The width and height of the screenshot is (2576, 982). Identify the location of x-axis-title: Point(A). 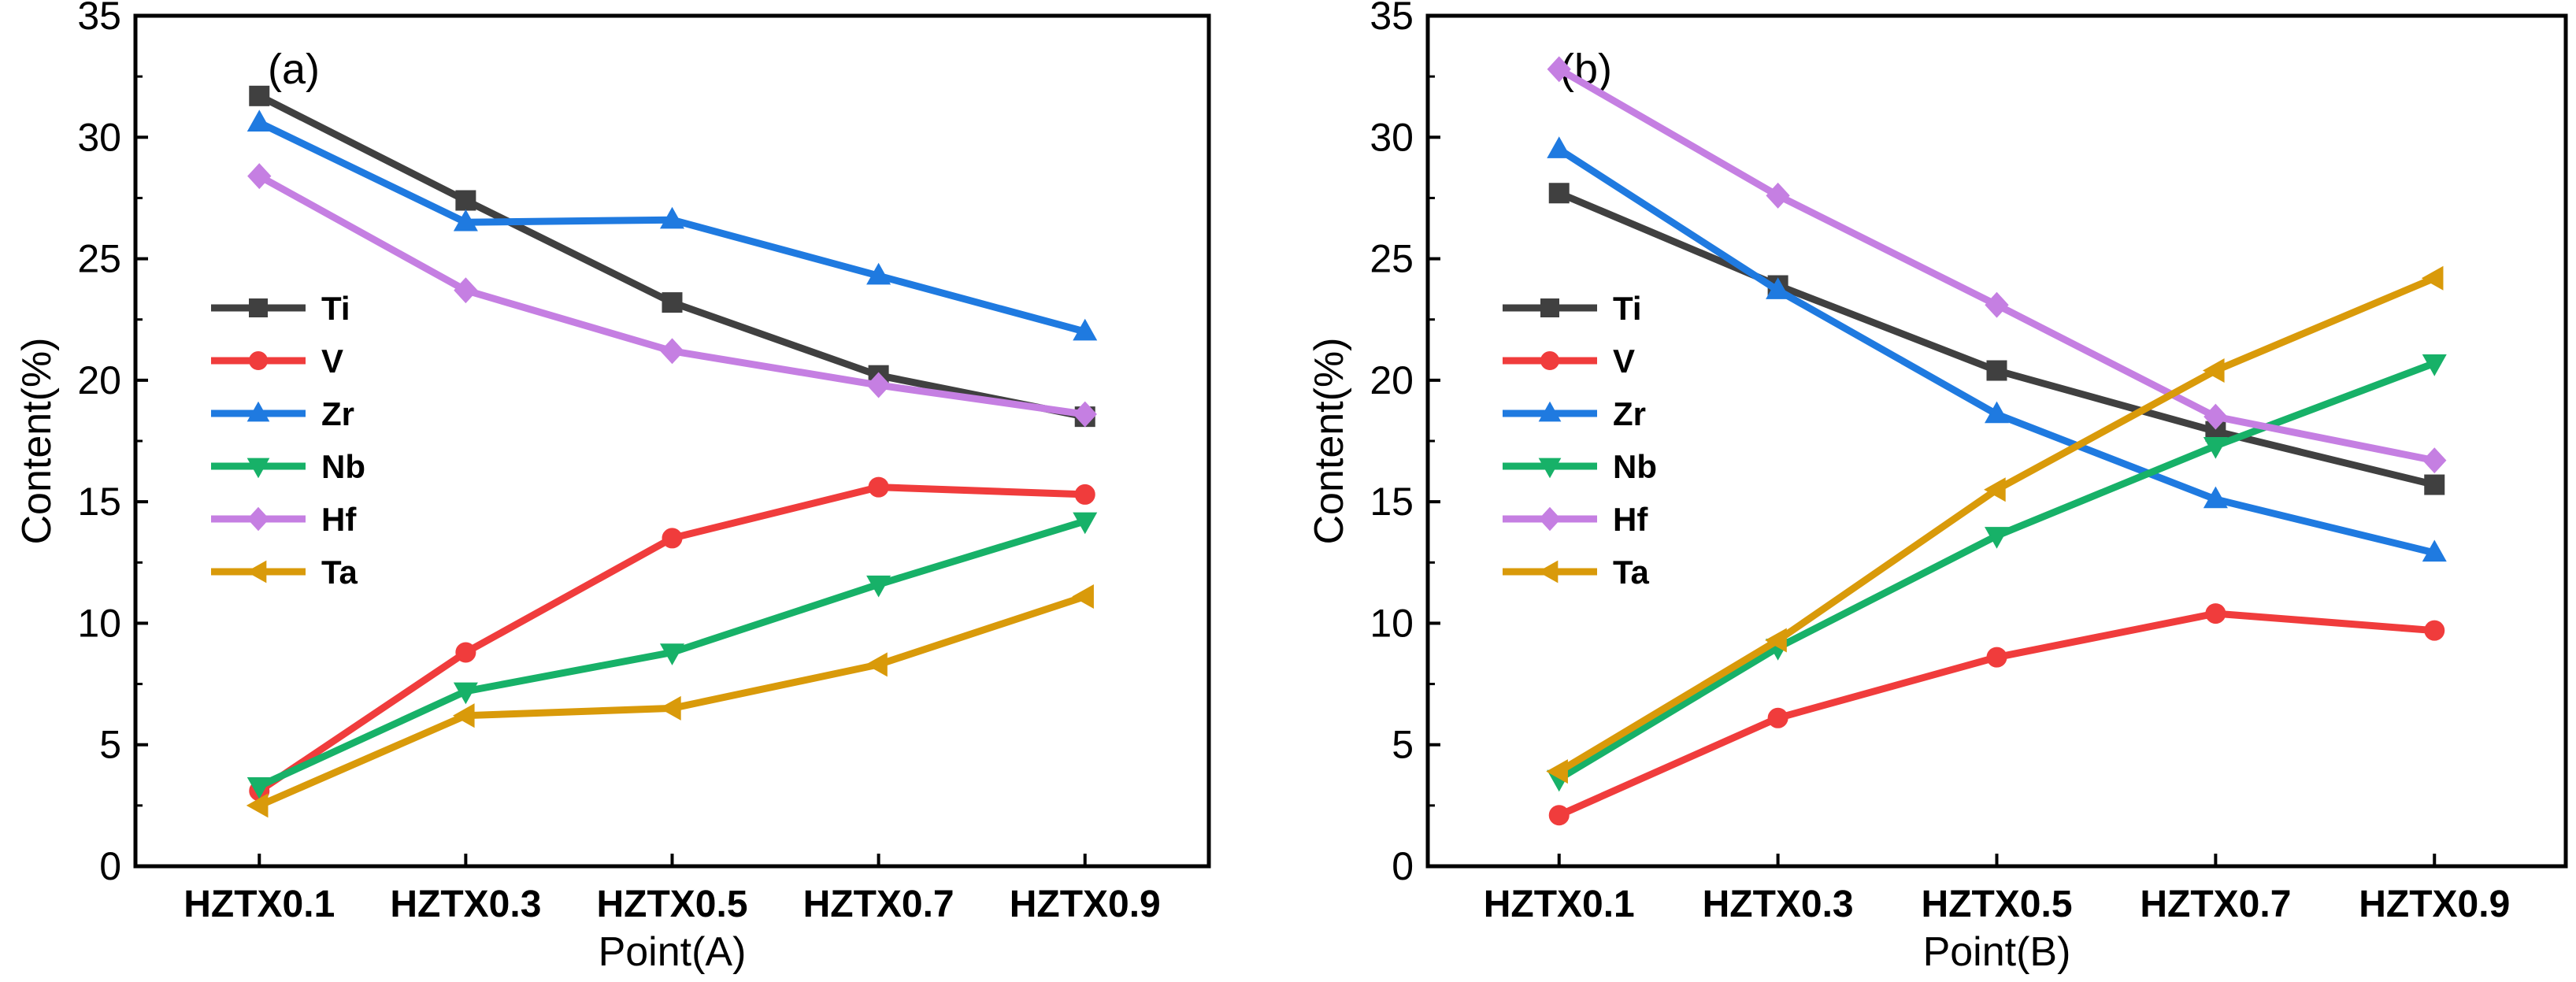
(673, 952).